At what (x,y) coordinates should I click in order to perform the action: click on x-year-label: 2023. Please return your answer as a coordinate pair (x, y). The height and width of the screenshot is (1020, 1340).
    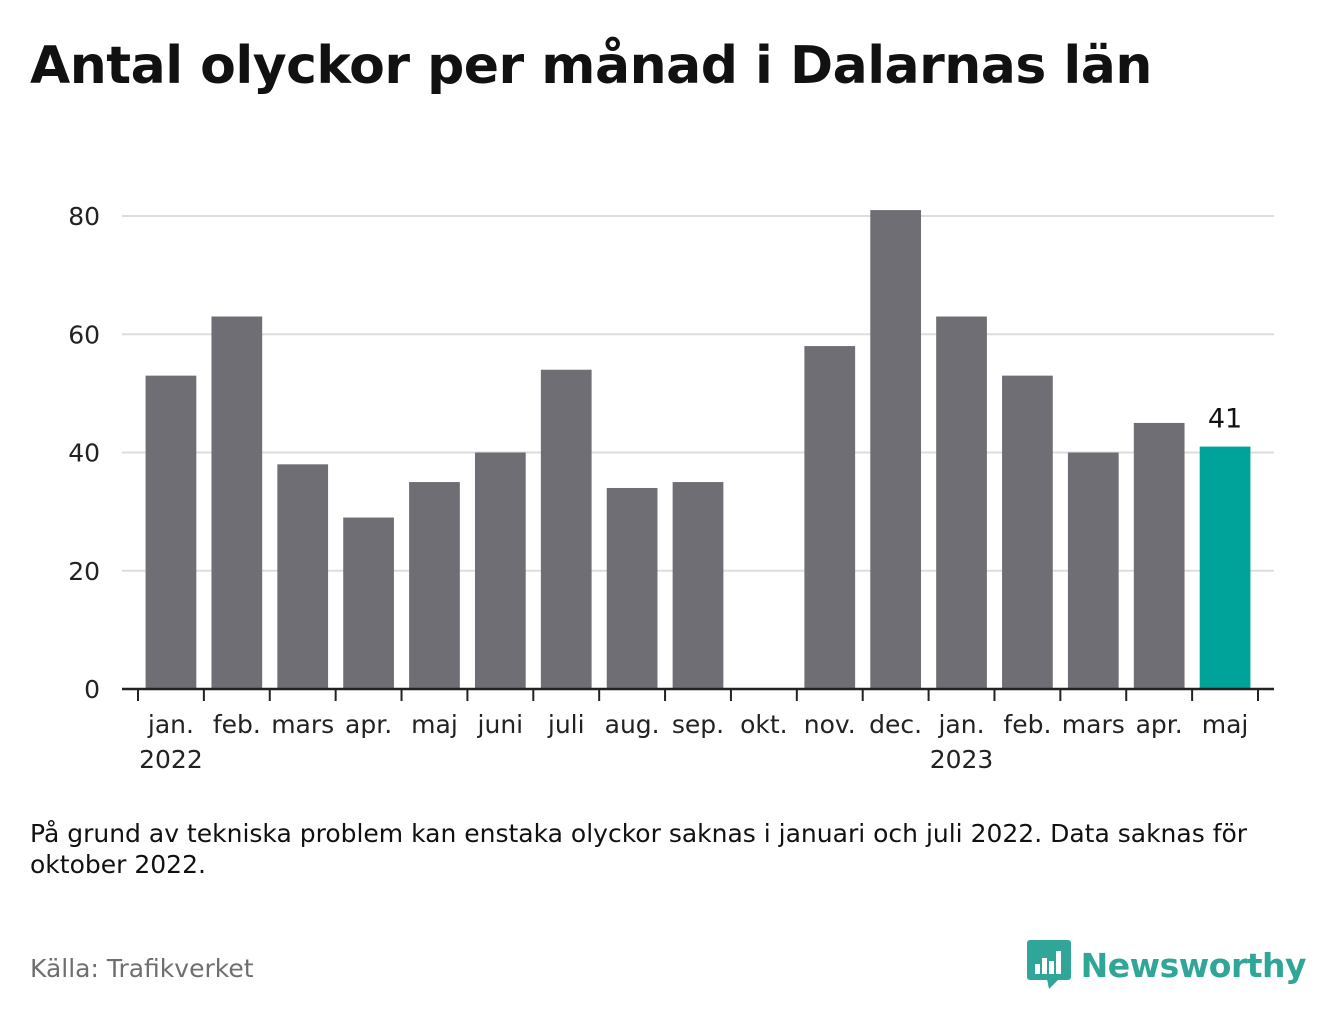
    Looking at the image, I should click on (962, 759).